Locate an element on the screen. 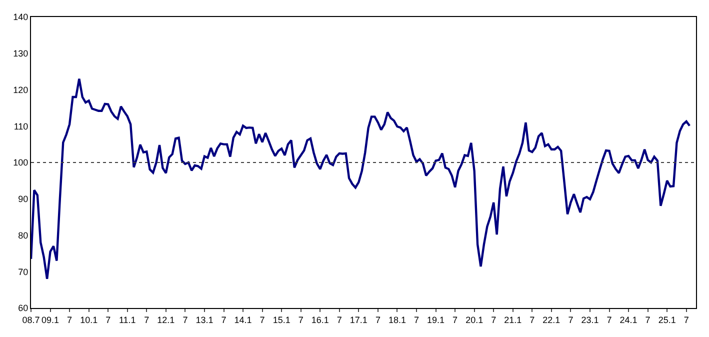 The height and width of the screenshot is (337, 709). x-tick-label: 08.7 is located at coordinates (31, 319).